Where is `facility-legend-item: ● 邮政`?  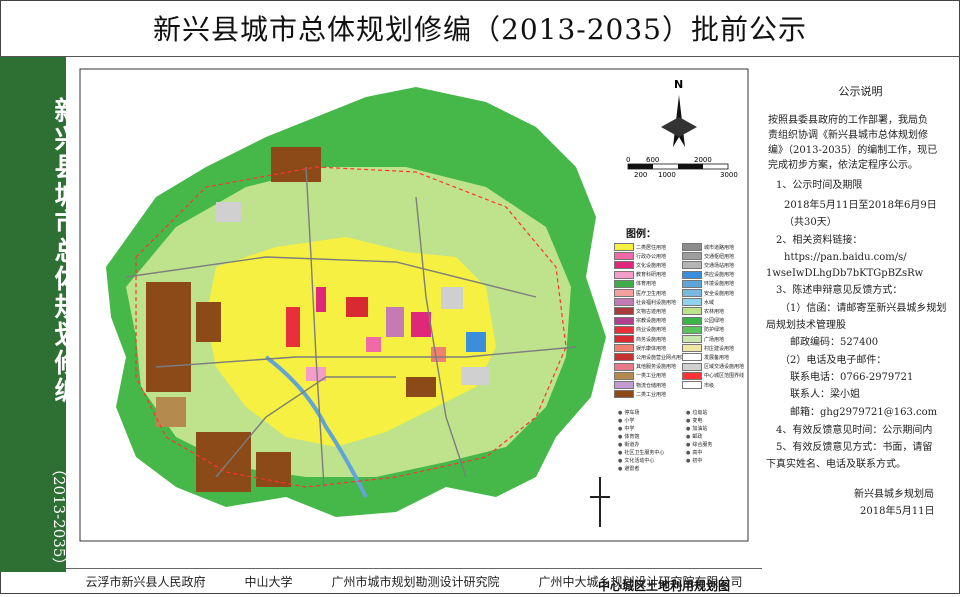
facility-legend-item: ● 邮政 is located at coordinates (694, 437).